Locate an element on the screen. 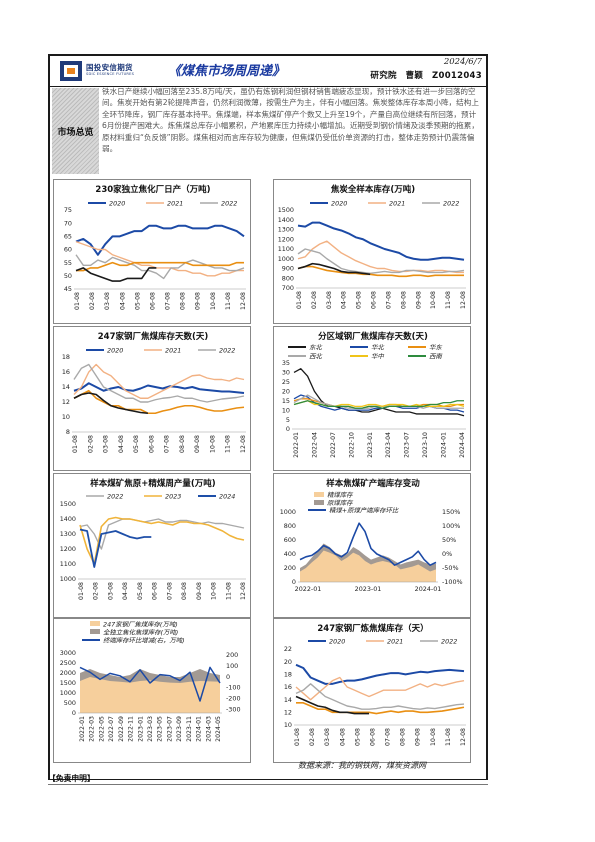 The image size is (595, 842). y-tick-label: 200 is located at coordinates (290, 568).